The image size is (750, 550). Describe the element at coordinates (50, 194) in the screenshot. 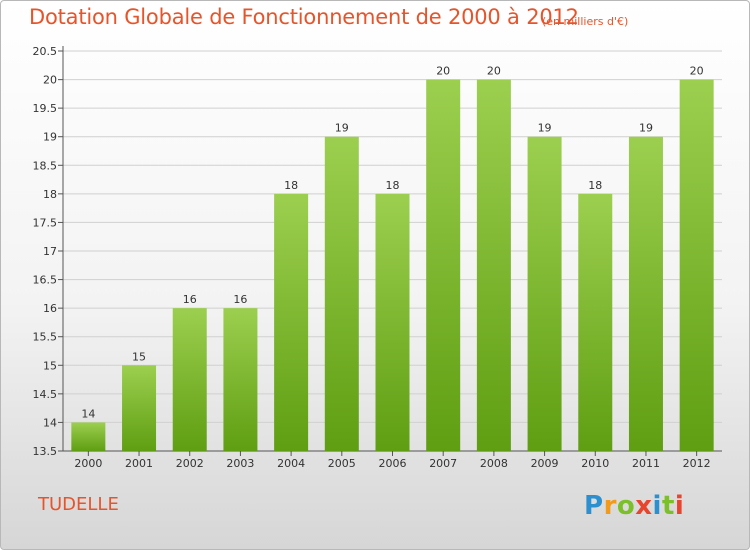

I see `y-tick-label: 18` at that location.